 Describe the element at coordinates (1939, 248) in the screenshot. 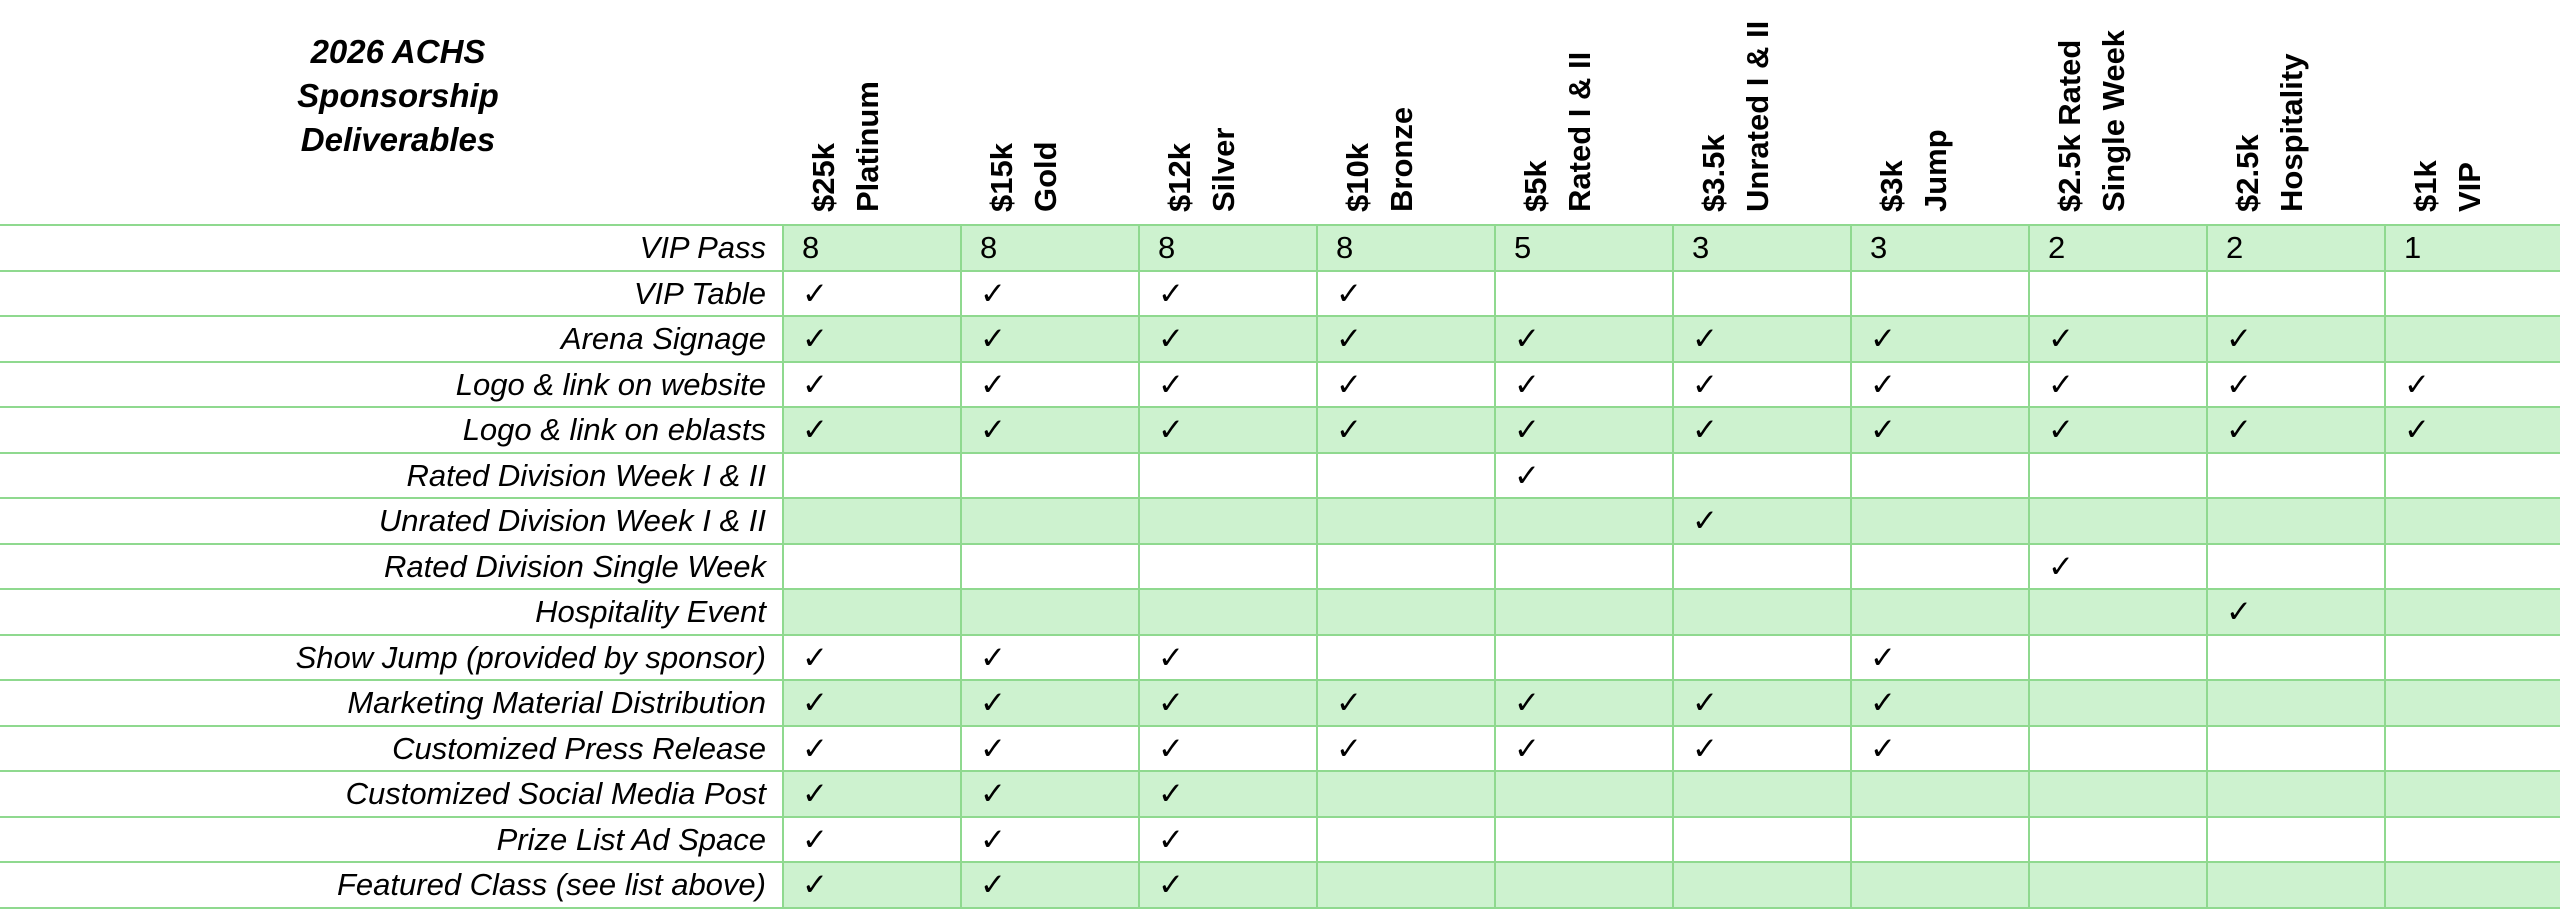

I see `table-cell: 3` at that location.